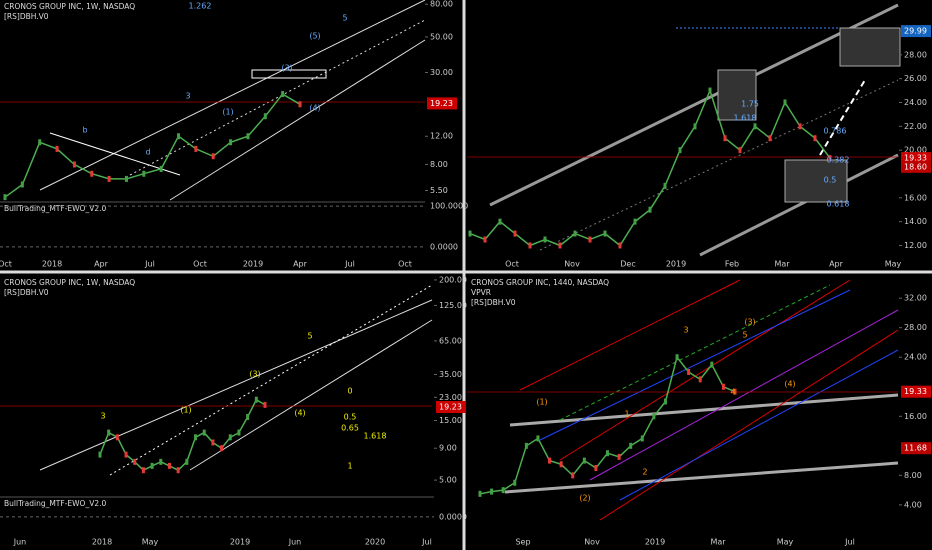 Image resolution: width=932 pixels, height=550 pixels. I want to click on annotation: 1.618, so click(745, 118).